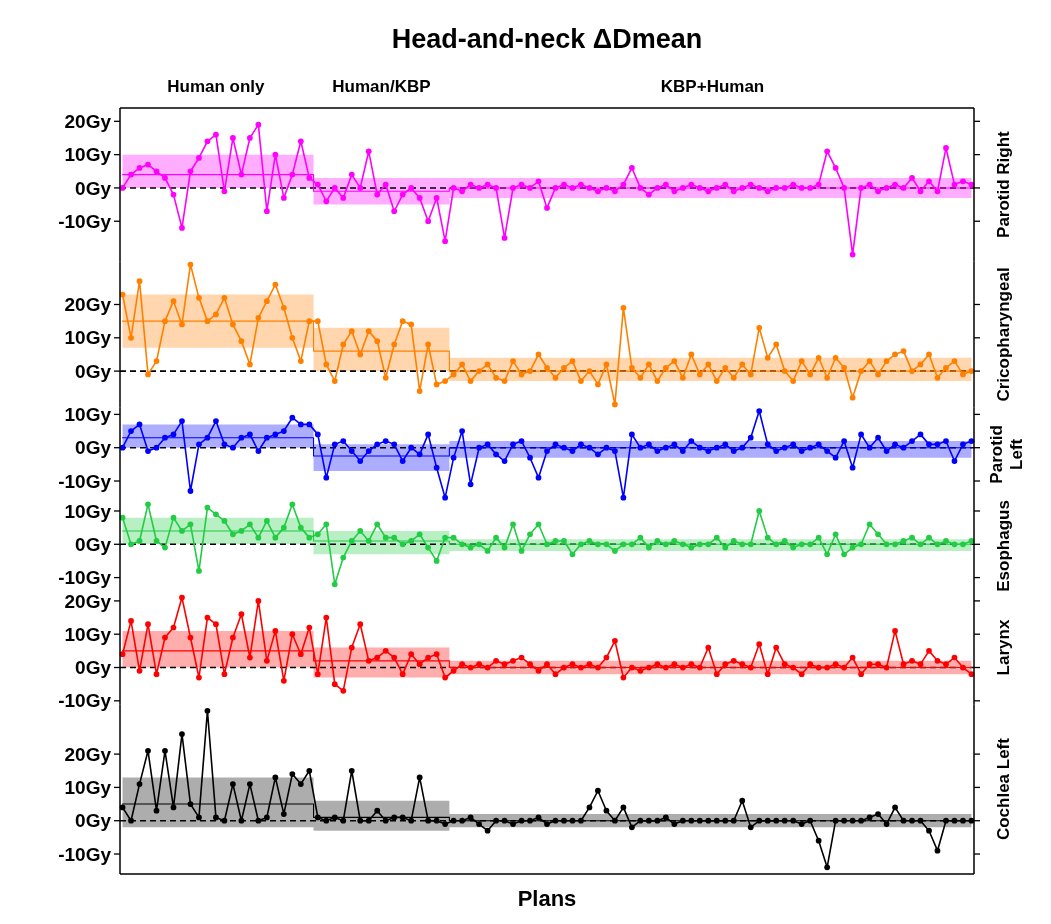 This screenshot has height=924, width=1051. What do you see at coordinates (1004, 789) in the screenshot?
I see `y-axis-title: Cochlea Left` at bounding box center [1004, 789].